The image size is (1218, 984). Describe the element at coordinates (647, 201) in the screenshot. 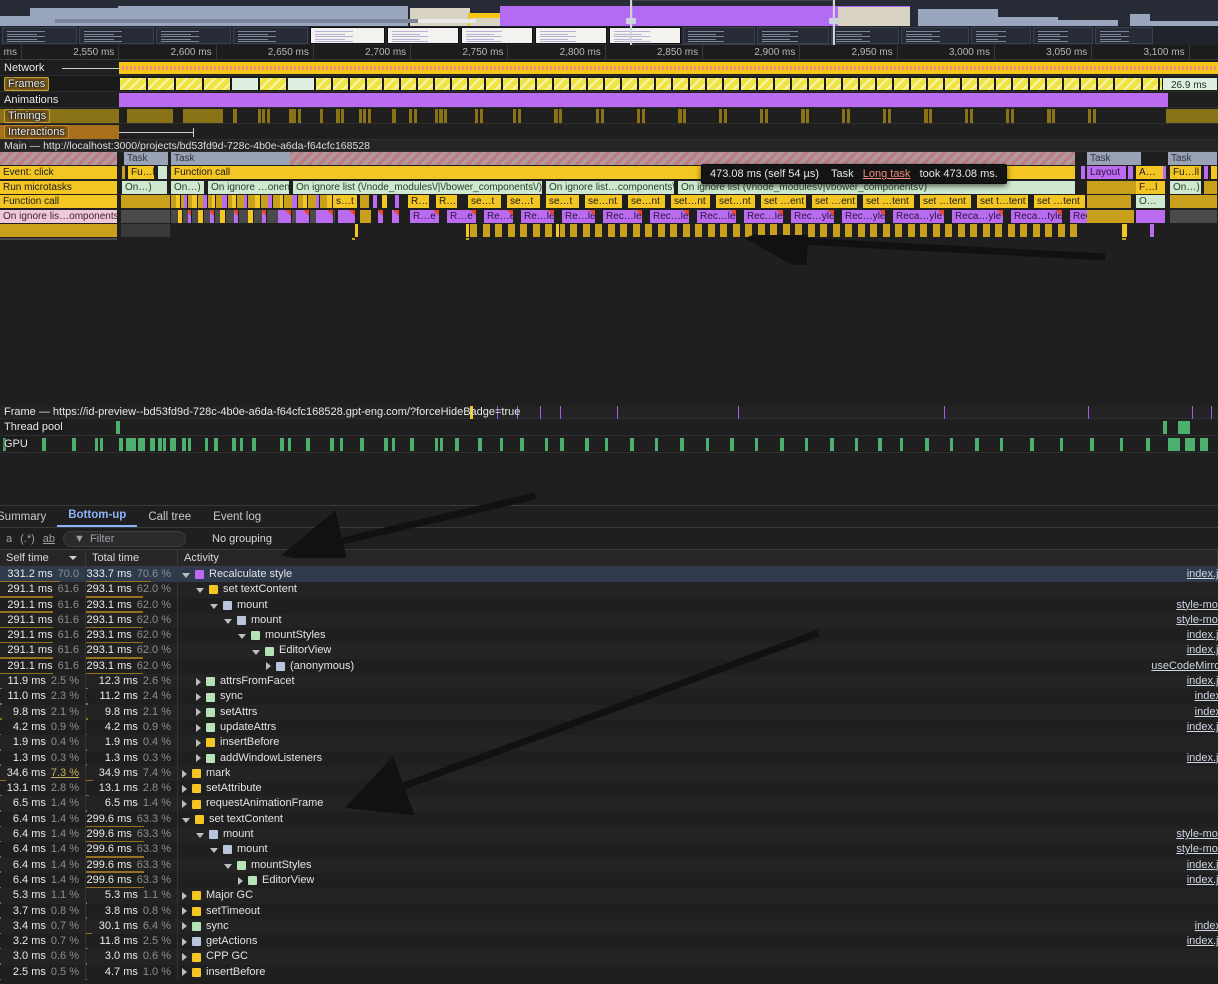

I see `flame-bar-set-textcontent: se…nt` at that location.